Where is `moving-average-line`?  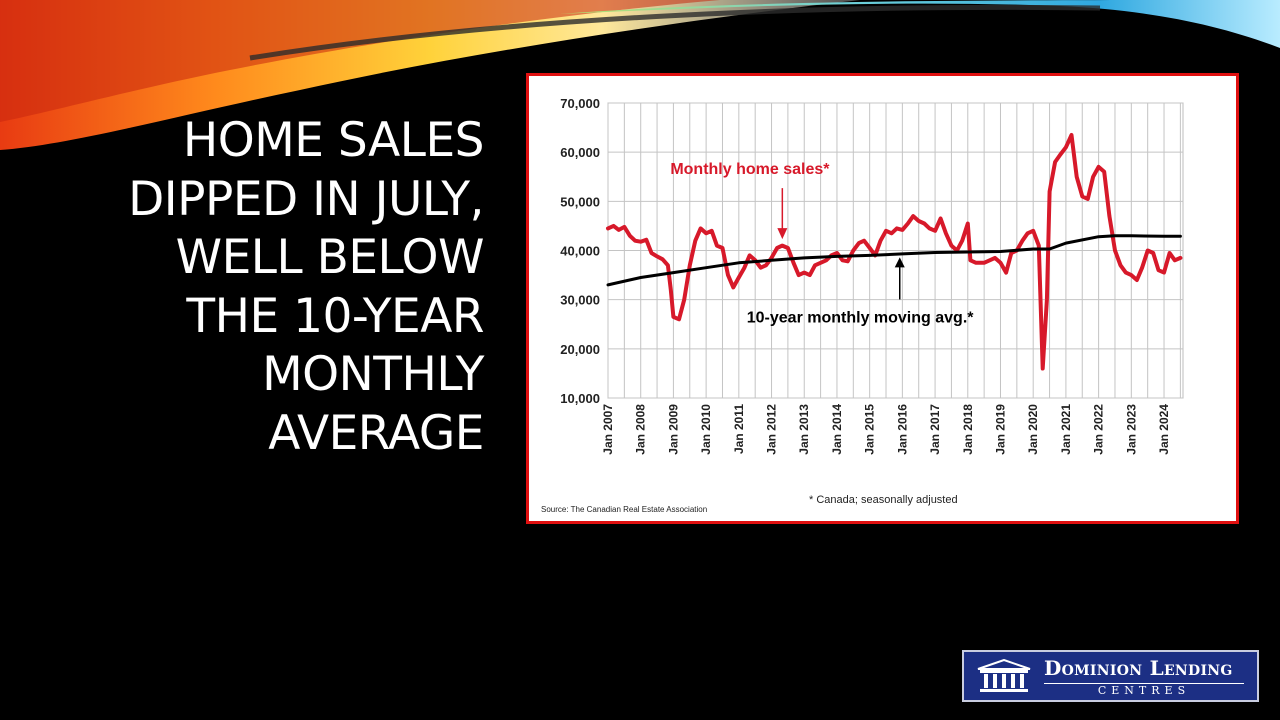 moving-average-line is located at coordinates (894, 260).